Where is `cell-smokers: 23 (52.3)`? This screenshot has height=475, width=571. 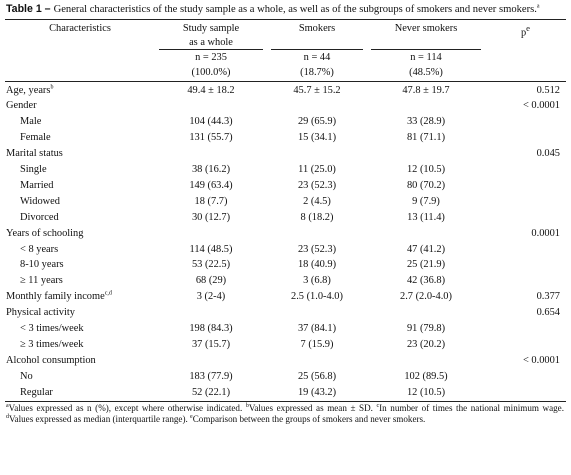
cell-smokers: 23 (52.3) is located at coordinates (317, 249).